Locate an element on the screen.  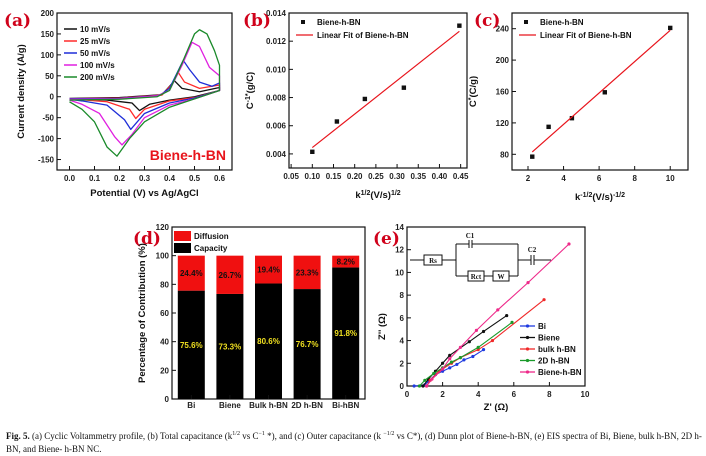
legend-label: 100 mV/s is located at coordinates (97, 65).